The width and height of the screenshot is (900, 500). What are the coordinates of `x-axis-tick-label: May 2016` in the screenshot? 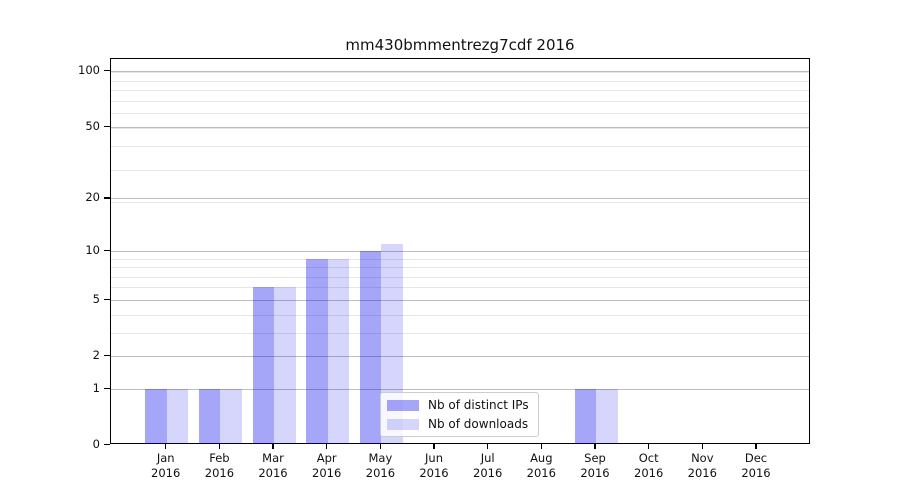 It's located at (380, 465).